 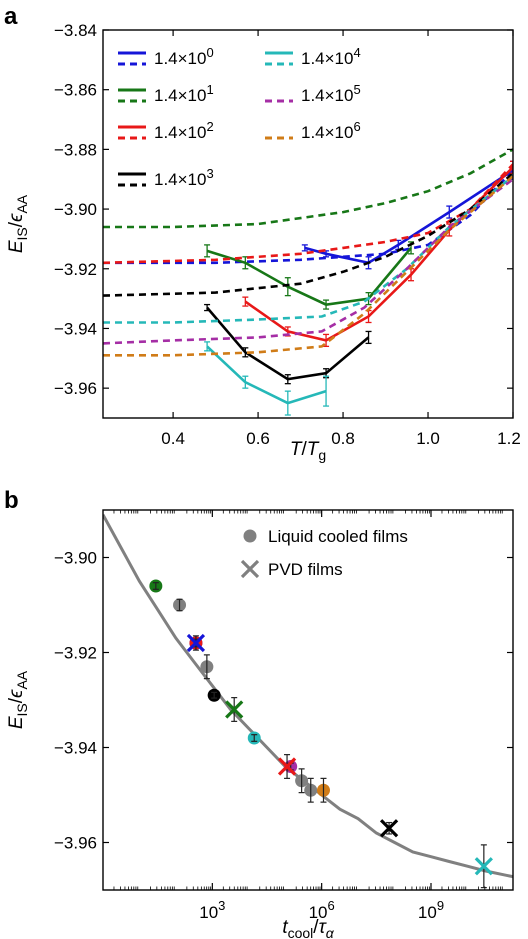 What do you see at coordinates (250, 569) in the screenshot?
I see `legend-pvd-marker` at bounding box center [250, 569].